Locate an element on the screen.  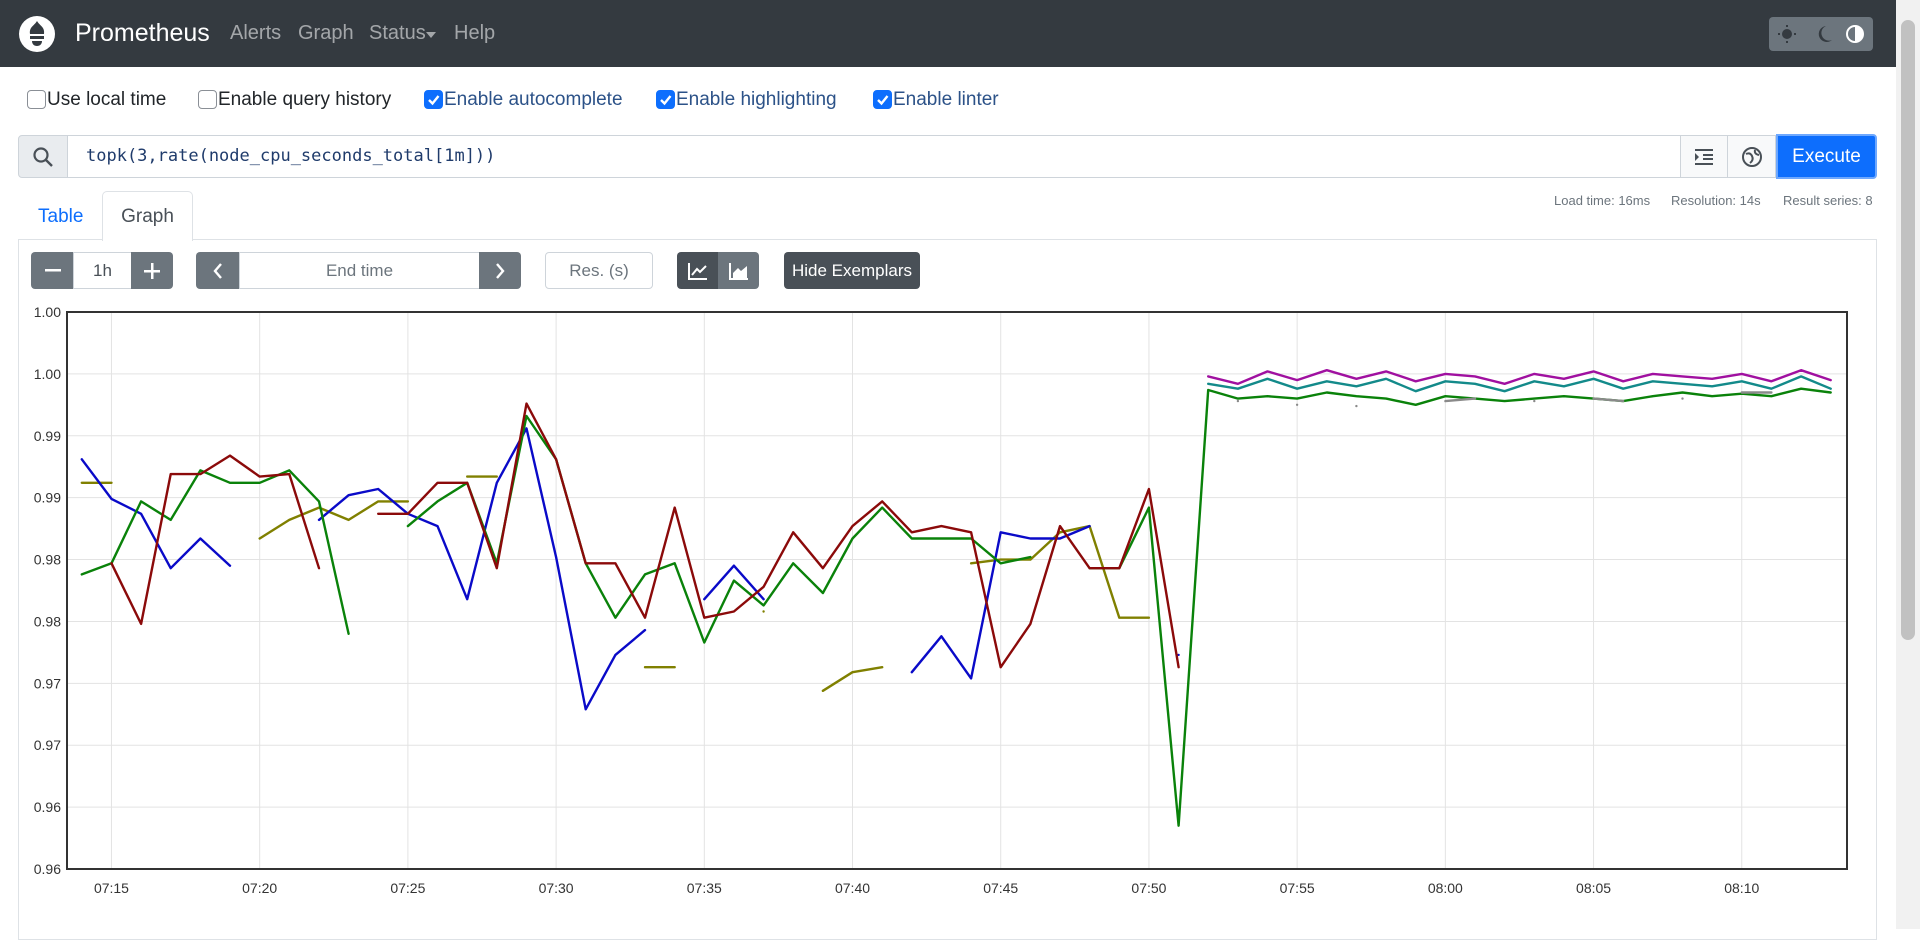
checkbox-label: Enable query history is located at coordinates (305, 99).